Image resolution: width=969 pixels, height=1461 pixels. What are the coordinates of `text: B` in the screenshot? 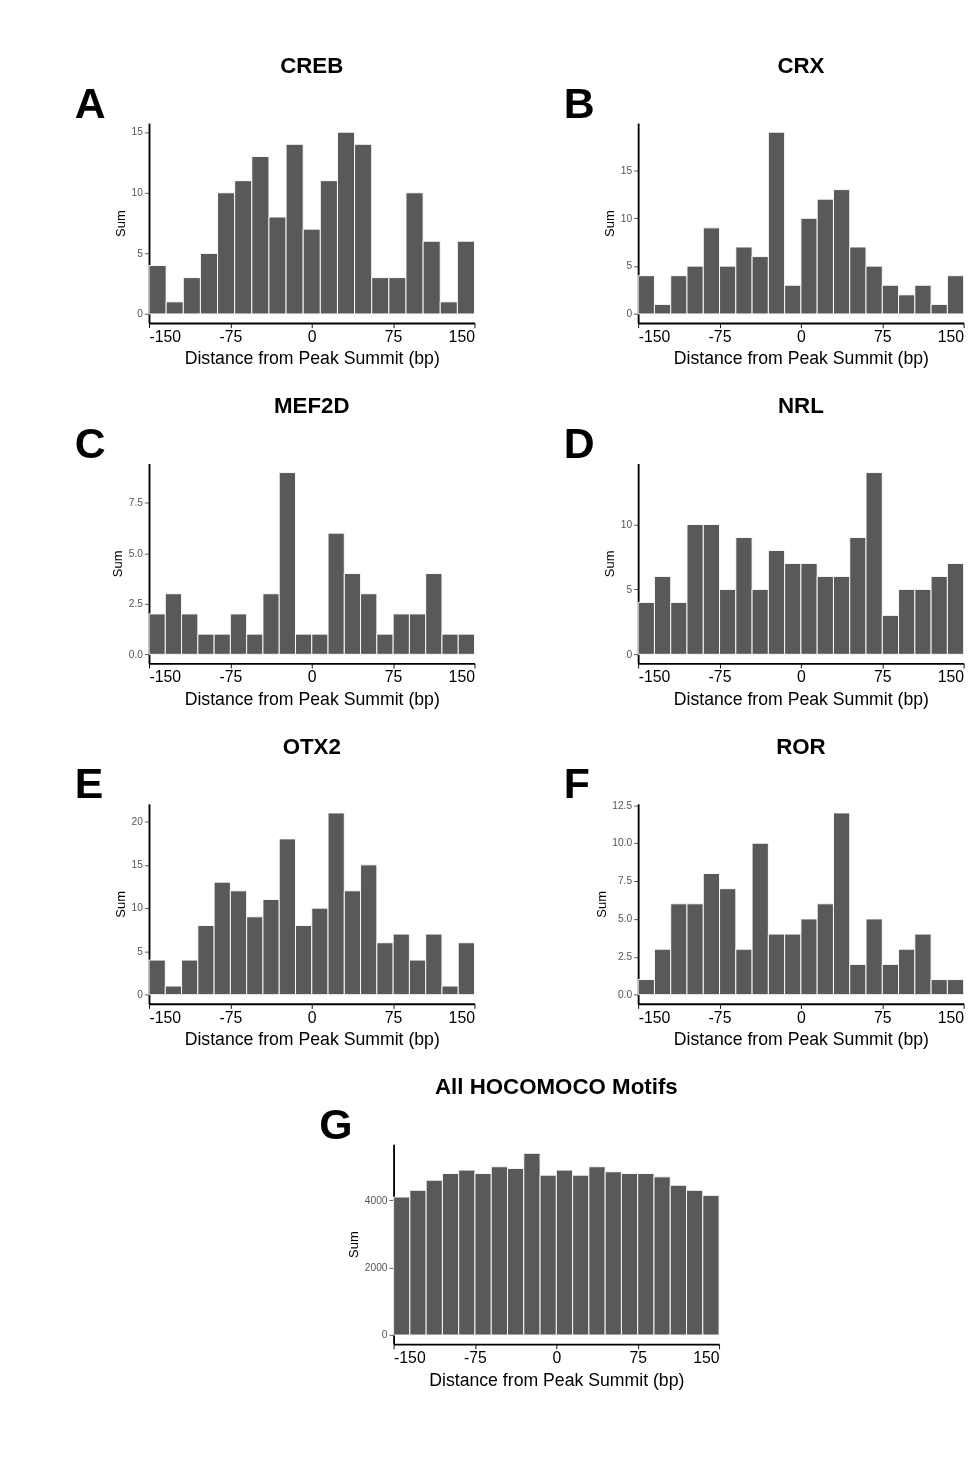 It's located at (579, 102).